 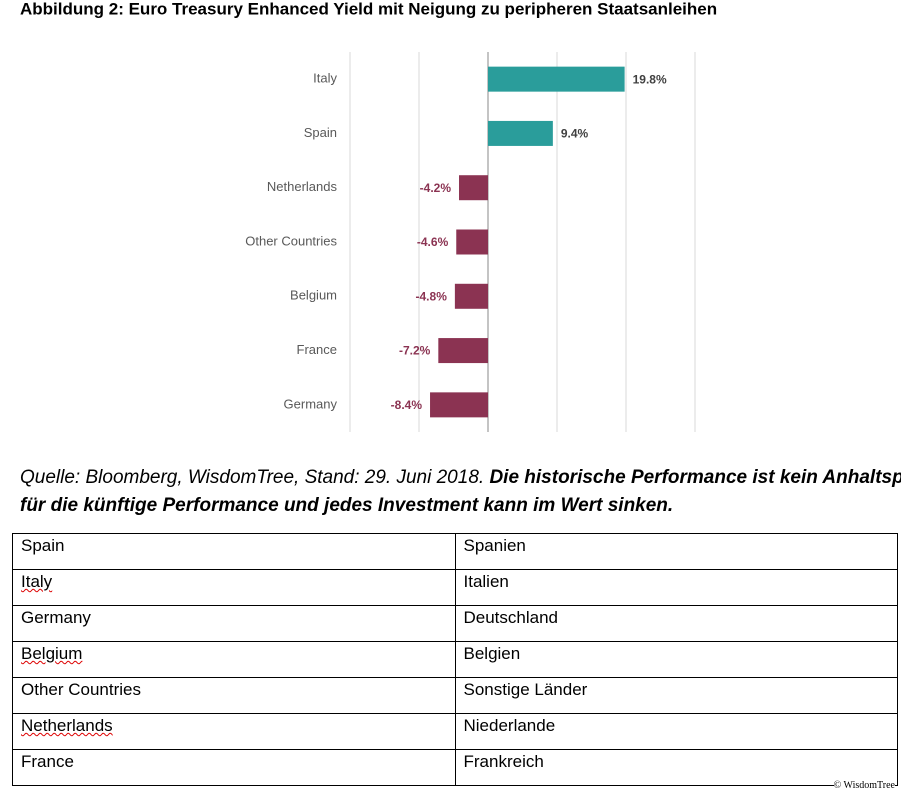 I want to click on table-cell: Sonstige Länder, so click(x=676, y=695).